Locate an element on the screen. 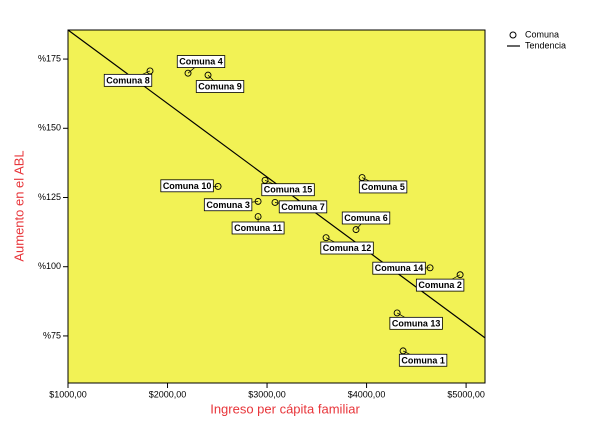 This screenshot has height=433, width=600. x-tick-label: $2000,00 is located at coordinates (168, 394).